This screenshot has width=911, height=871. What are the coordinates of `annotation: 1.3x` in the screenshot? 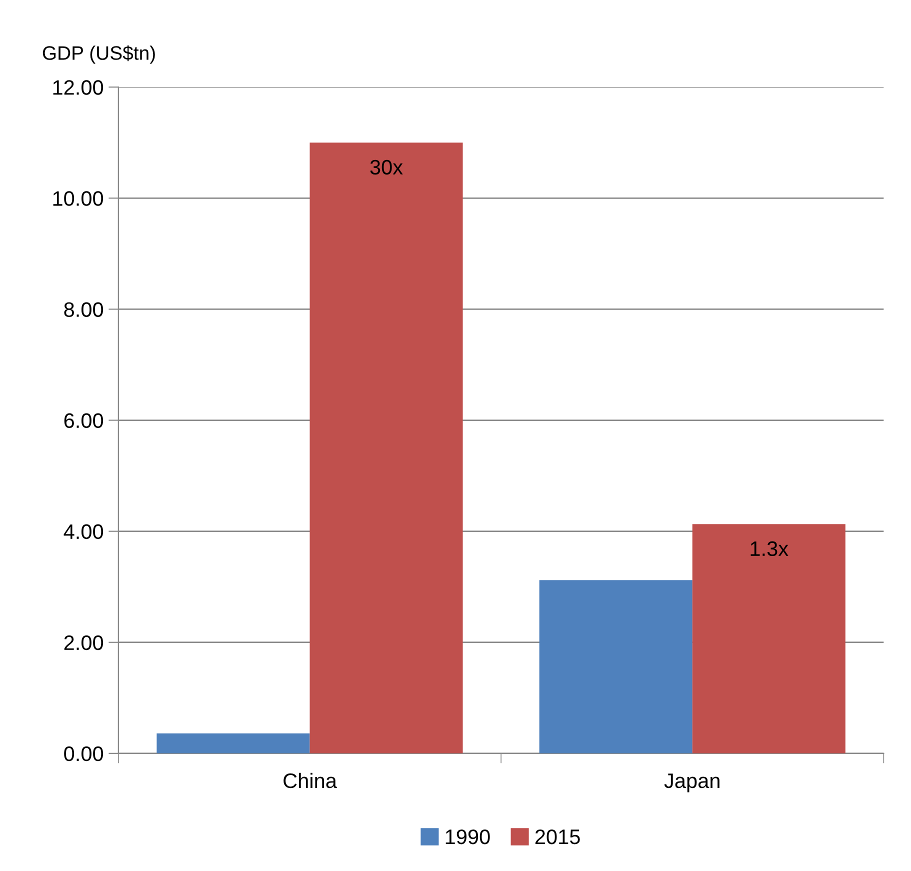 It's located at (769, 548).